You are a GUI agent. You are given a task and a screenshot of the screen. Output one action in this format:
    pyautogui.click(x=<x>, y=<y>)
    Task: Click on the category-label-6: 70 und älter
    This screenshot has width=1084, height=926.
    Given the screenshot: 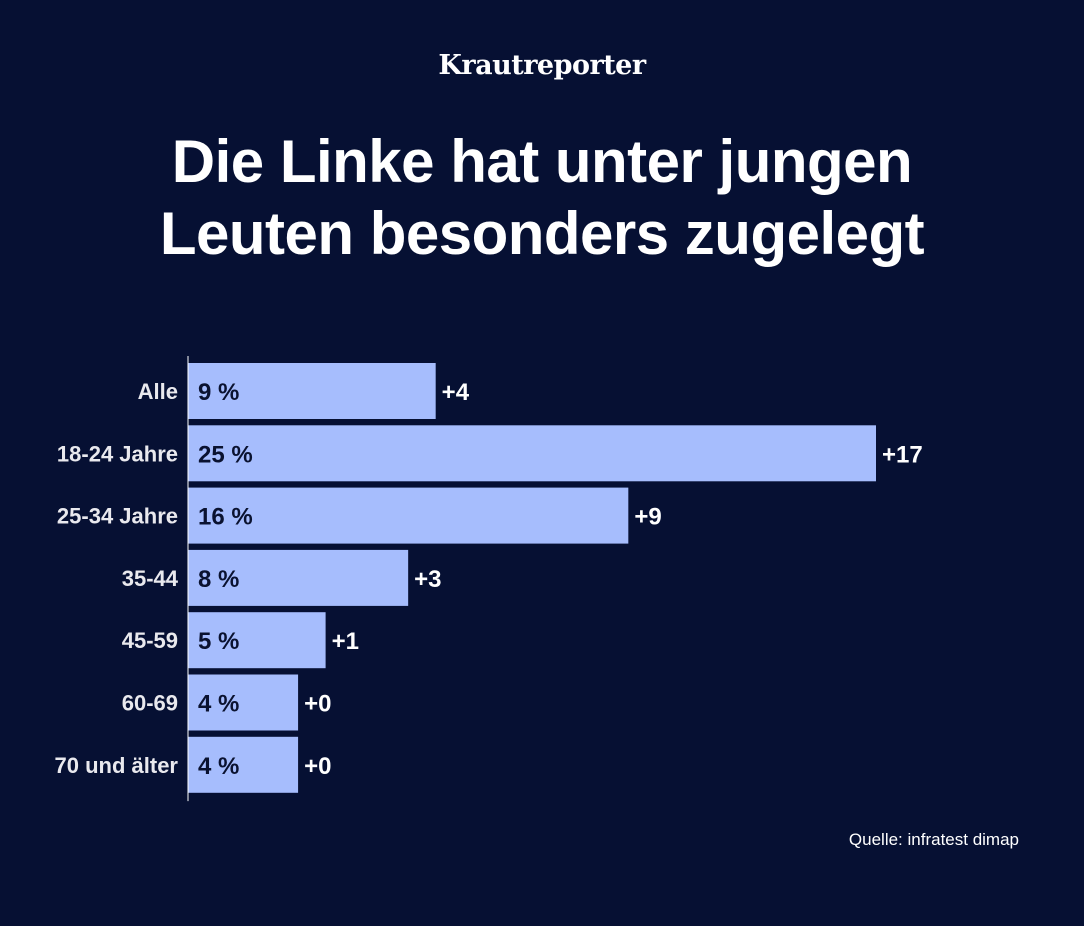 What is the action you would take?
    pyautogui.click(x=117, y=765)
    